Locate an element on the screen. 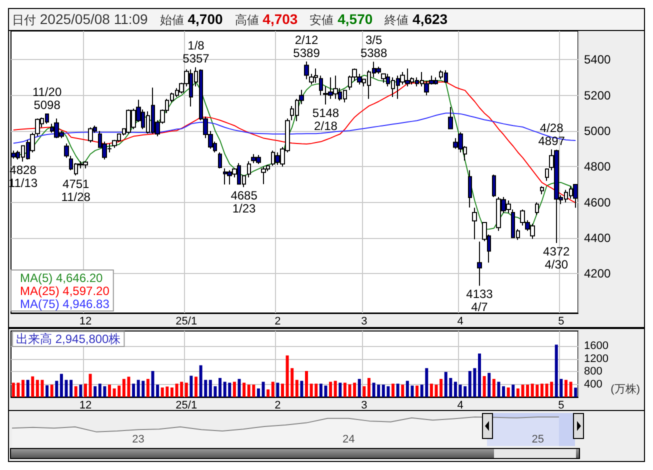 The width and height of the screenshot is (653, 470). annotation: 3/5 5388 is located at coordinates (374, 46).